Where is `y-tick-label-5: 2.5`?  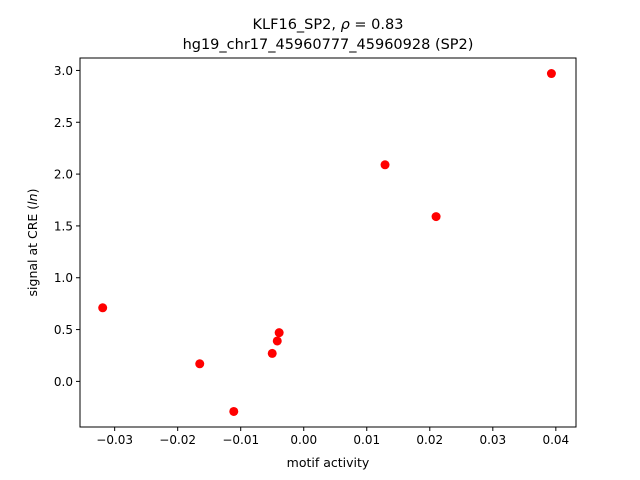 y-tick-label-5: 2.5 is located at coordinates (63, 123).